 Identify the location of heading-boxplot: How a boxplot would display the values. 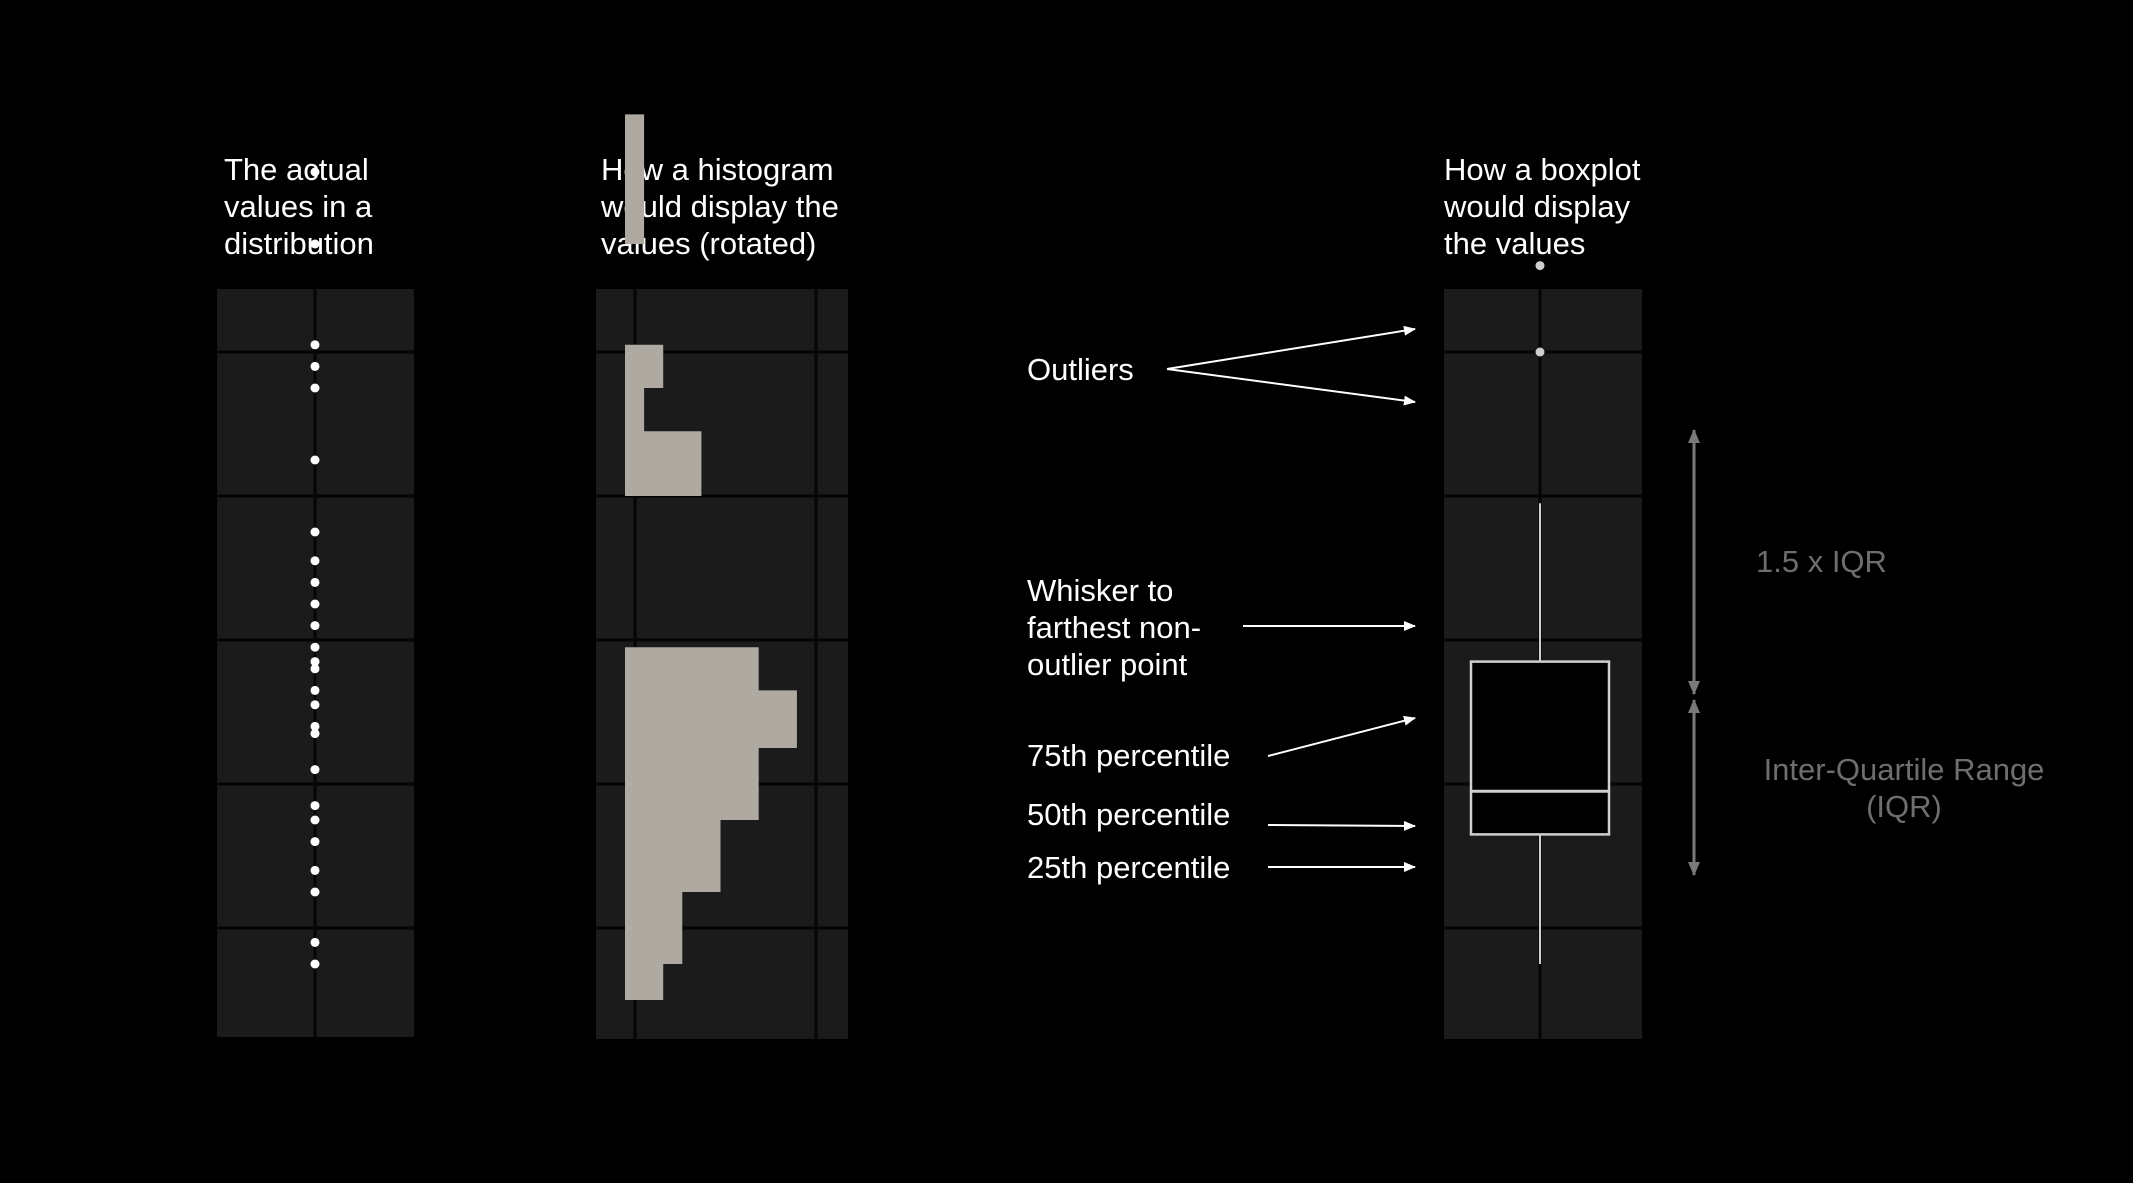
(1542, 206).